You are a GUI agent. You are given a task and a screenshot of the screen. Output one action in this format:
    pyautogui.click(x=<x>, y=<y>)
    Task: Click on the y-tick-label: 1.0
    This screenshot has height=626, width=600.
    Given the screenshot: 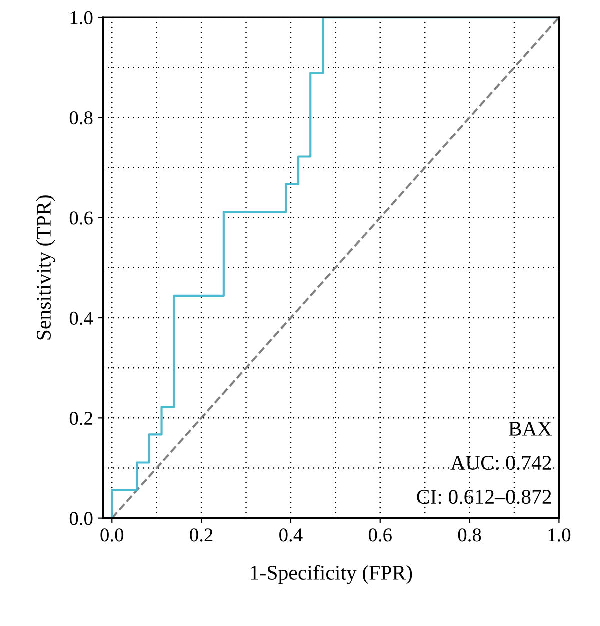 What is the action you would take?
    pyautogui.click(x=81, y=18)
    